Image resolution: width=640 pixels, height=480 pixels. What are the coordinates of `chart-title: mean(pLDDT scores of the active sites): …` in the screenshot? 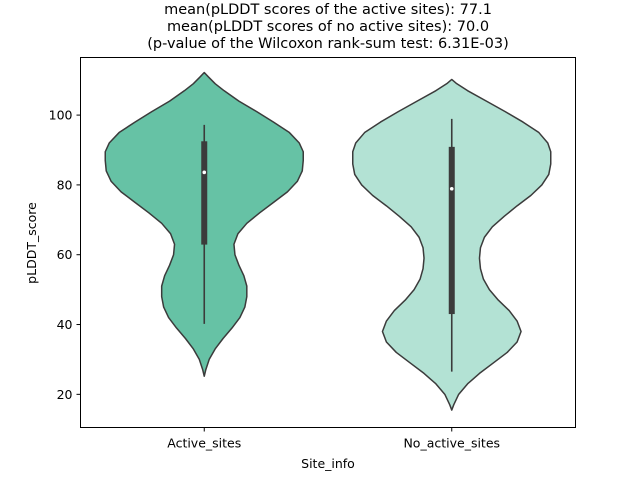 It's located at (327, 27).